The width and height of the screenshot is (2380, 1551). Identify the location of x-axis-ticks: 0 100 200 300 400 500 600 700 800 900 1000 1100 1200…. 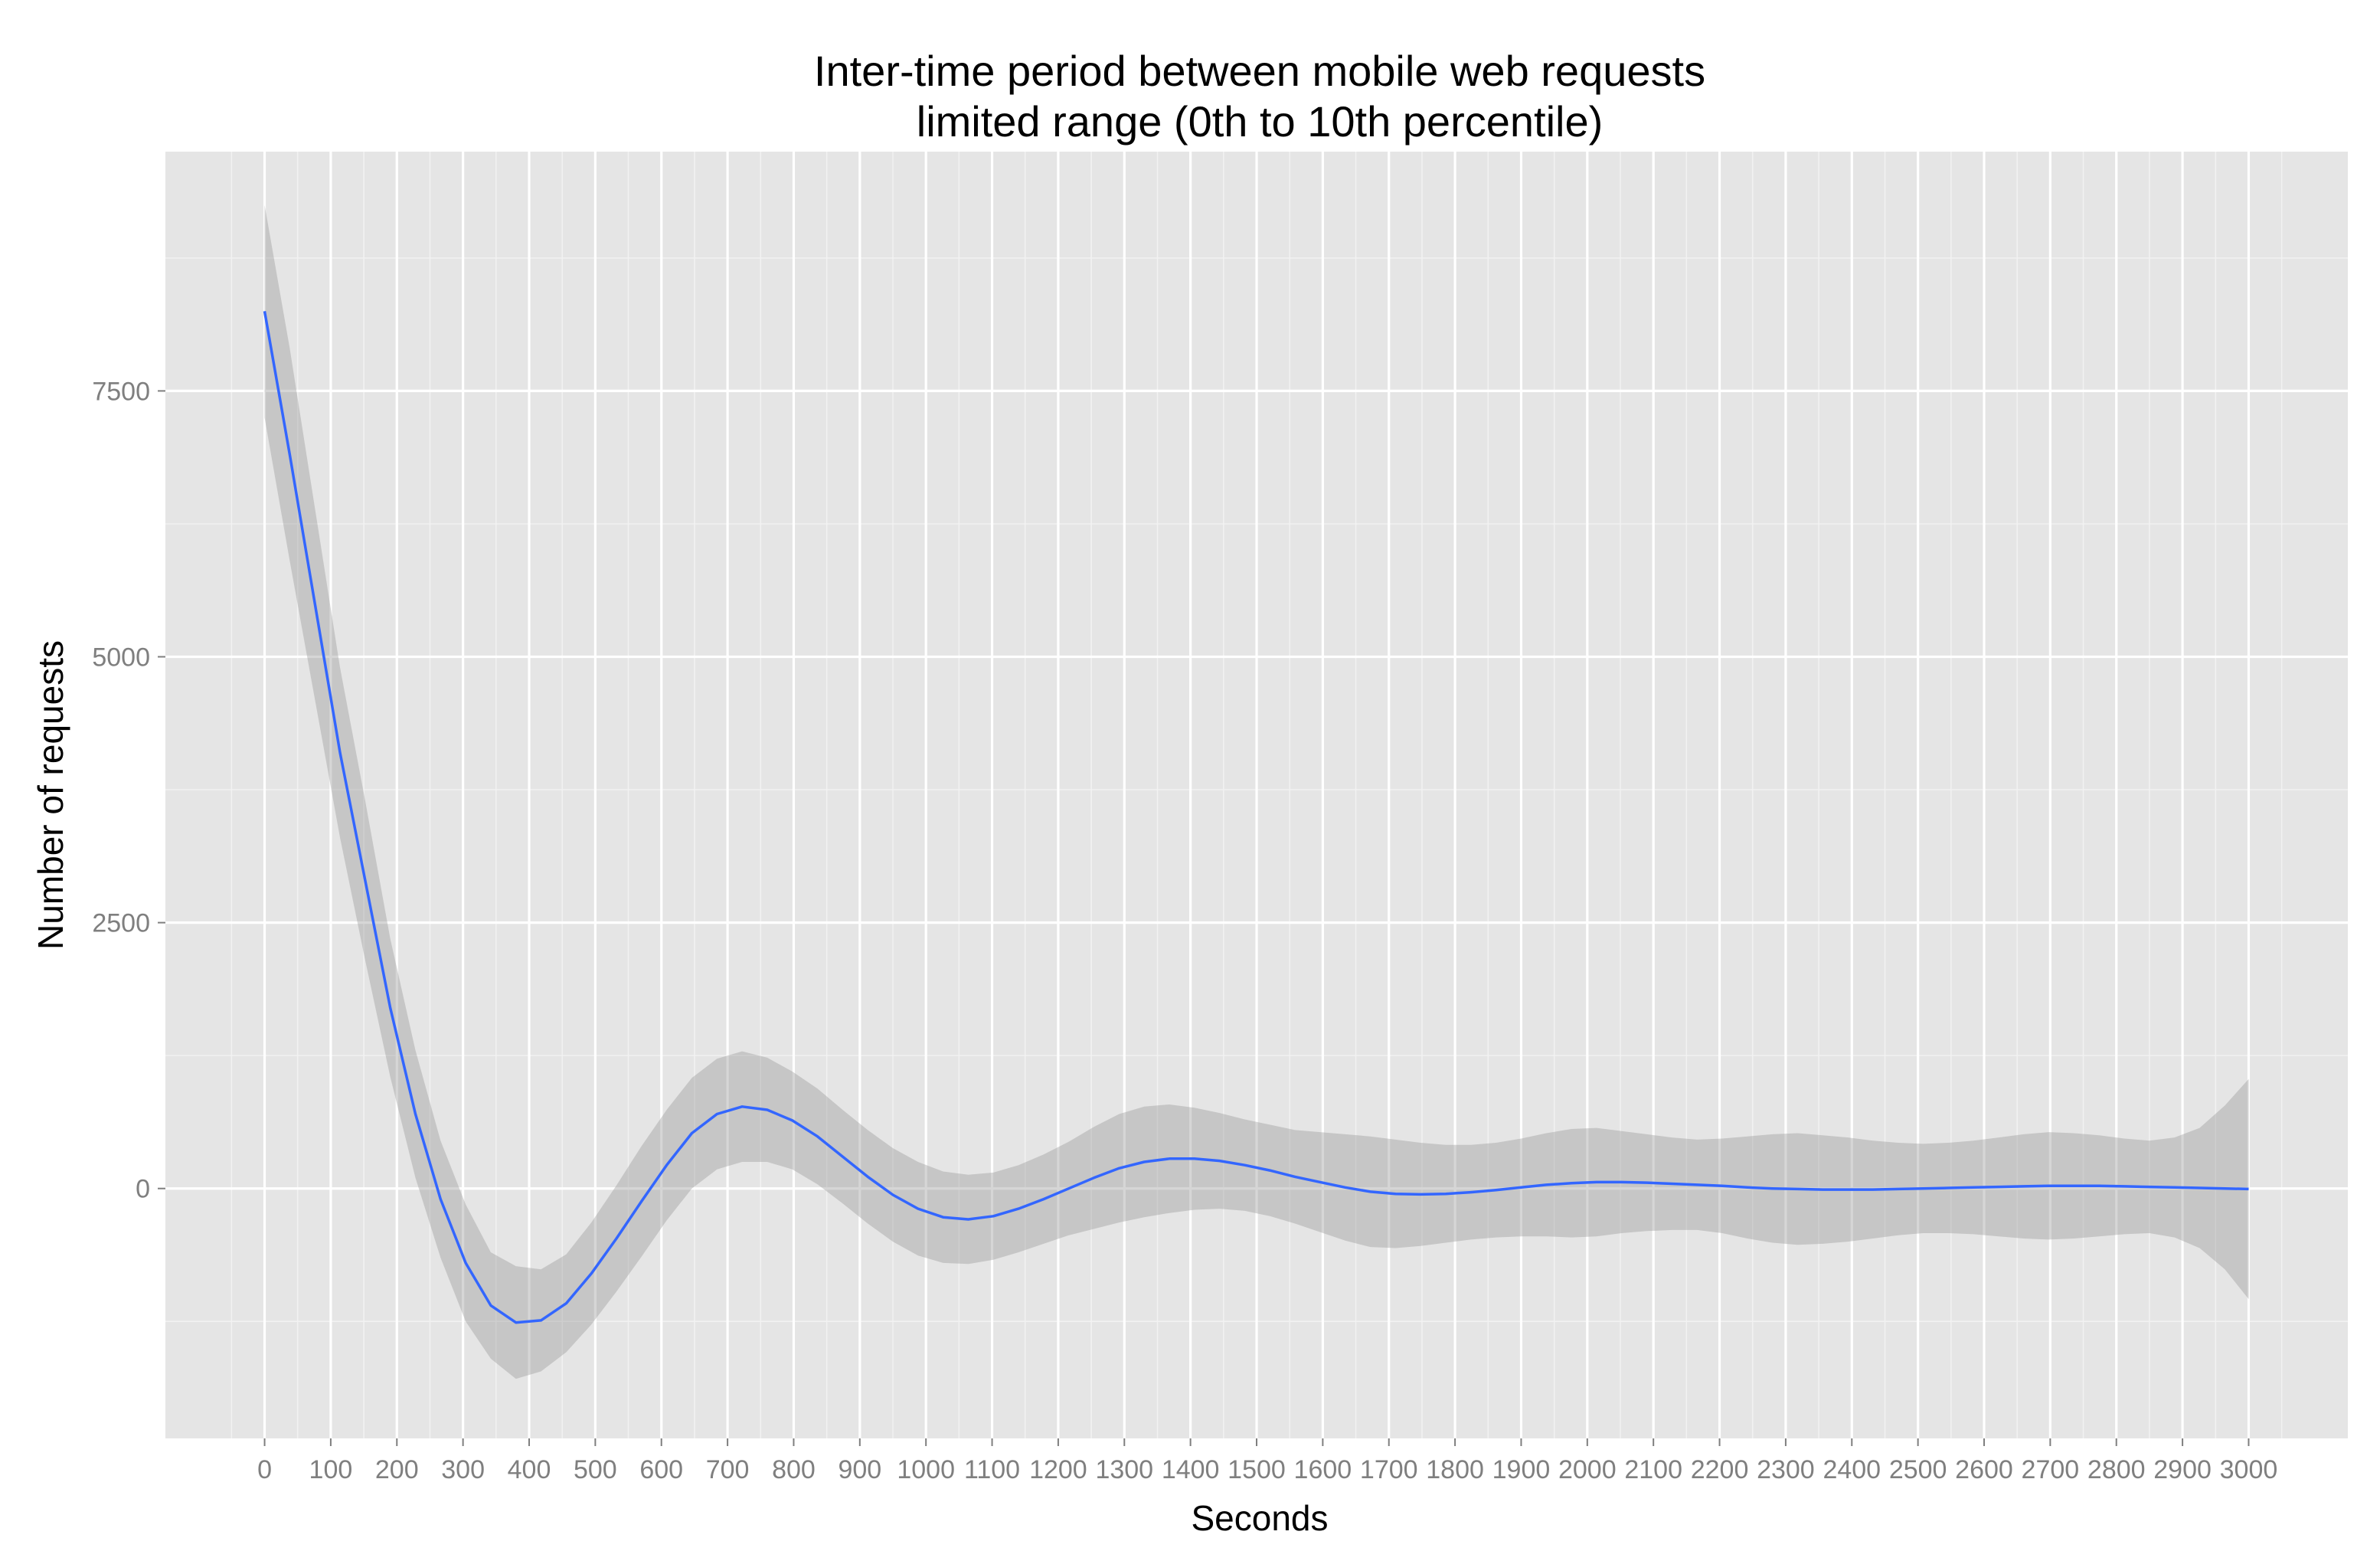
(1267, 1461).